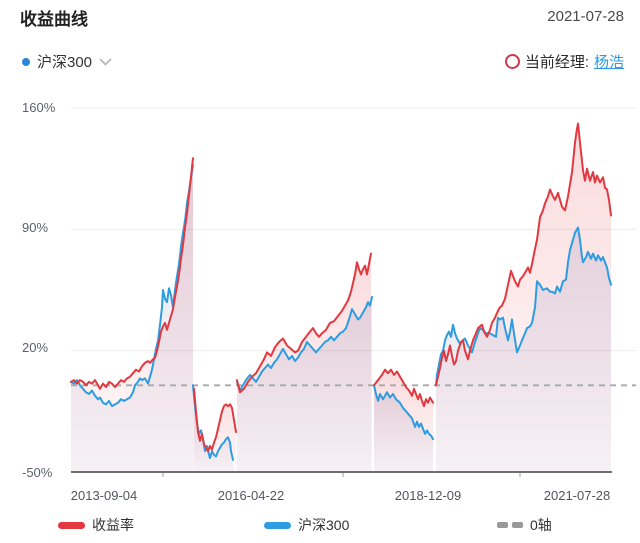 This screenshot has width=640, height=543. What do you see at coordinates (324, 525) in the screenshot?
I see `legend-label-benchmark: 沪深300` at bounding box center [324, 525].